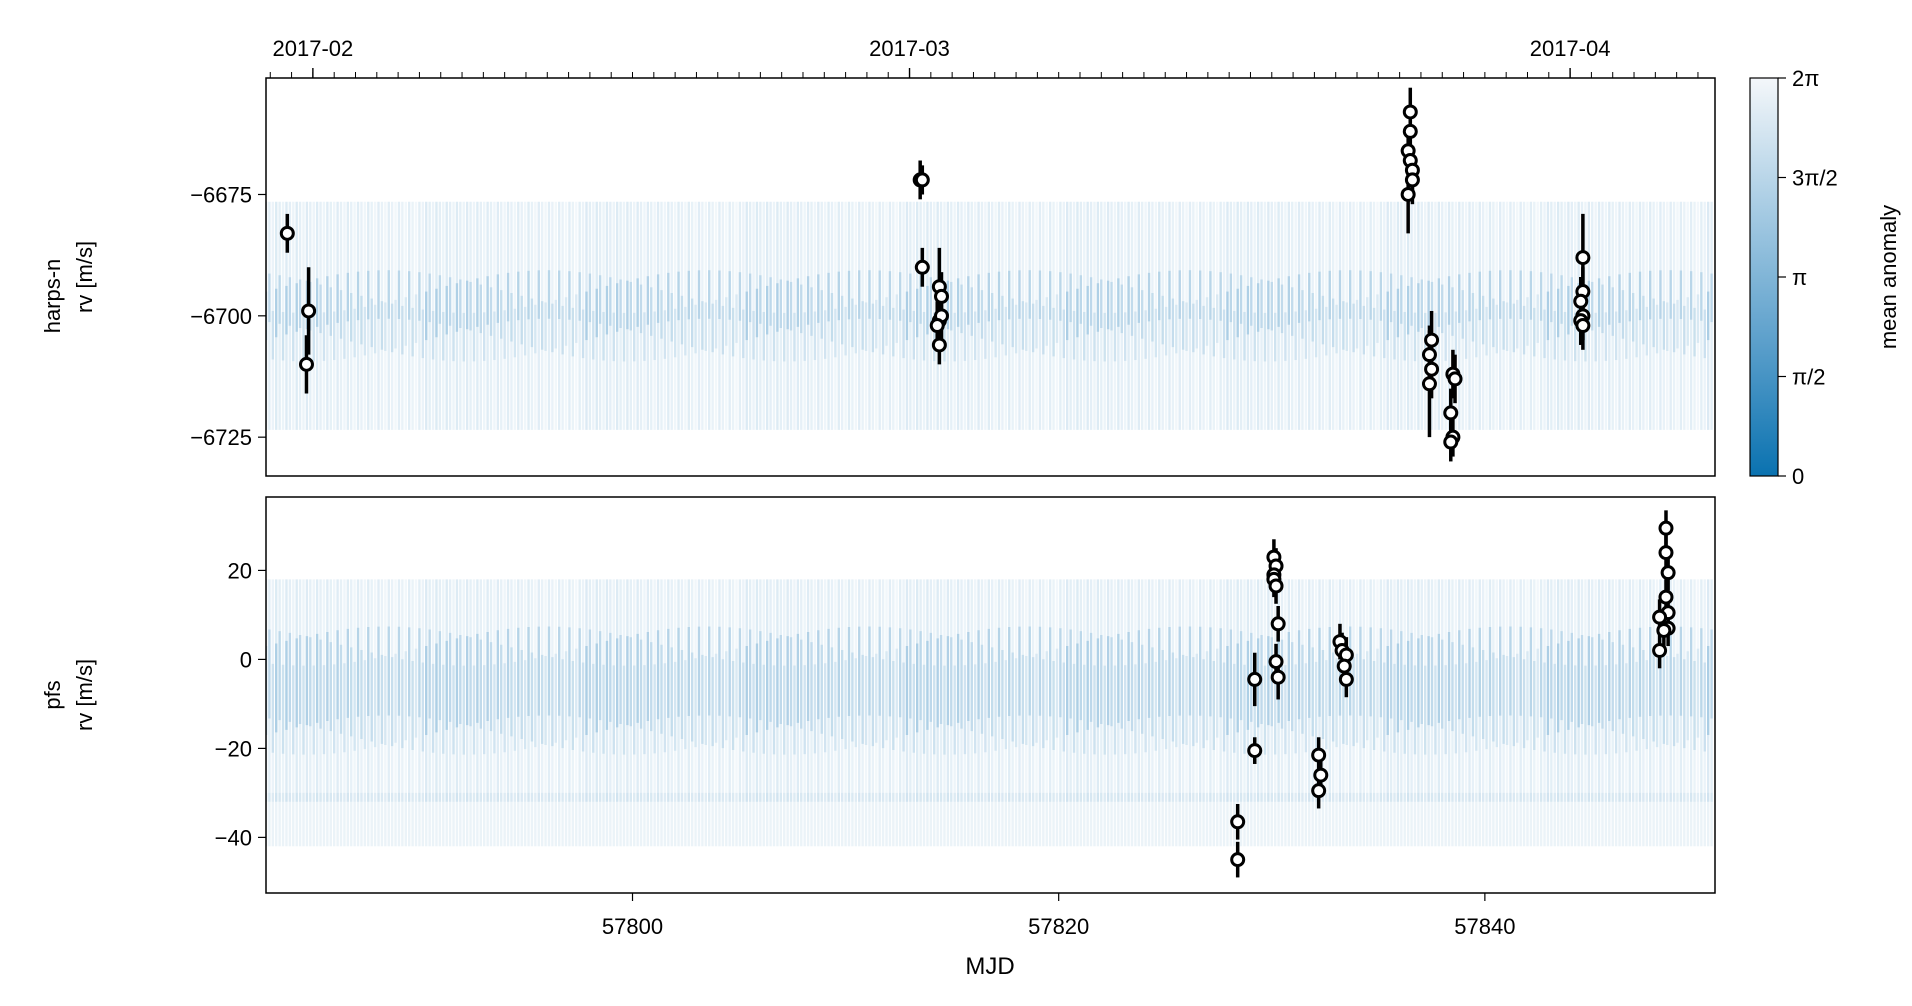 This screenshot has height=1006, width=1912. Describe the element at coordinates (1764, 277) in the screenshot. I see `colorbar-gradient` at that location.